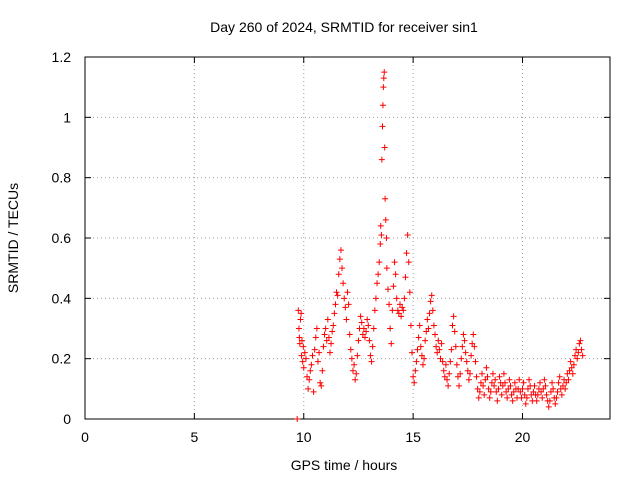  I want to click on y-axis-label: SRMTID / TECUs, so click(13, 238).